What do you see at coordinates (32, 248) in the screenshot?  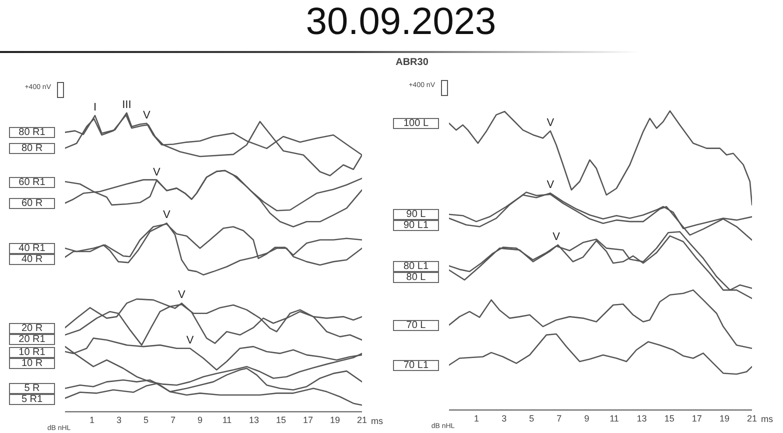 I see `series-label: 40 R1` at bounding box center [32, 248].